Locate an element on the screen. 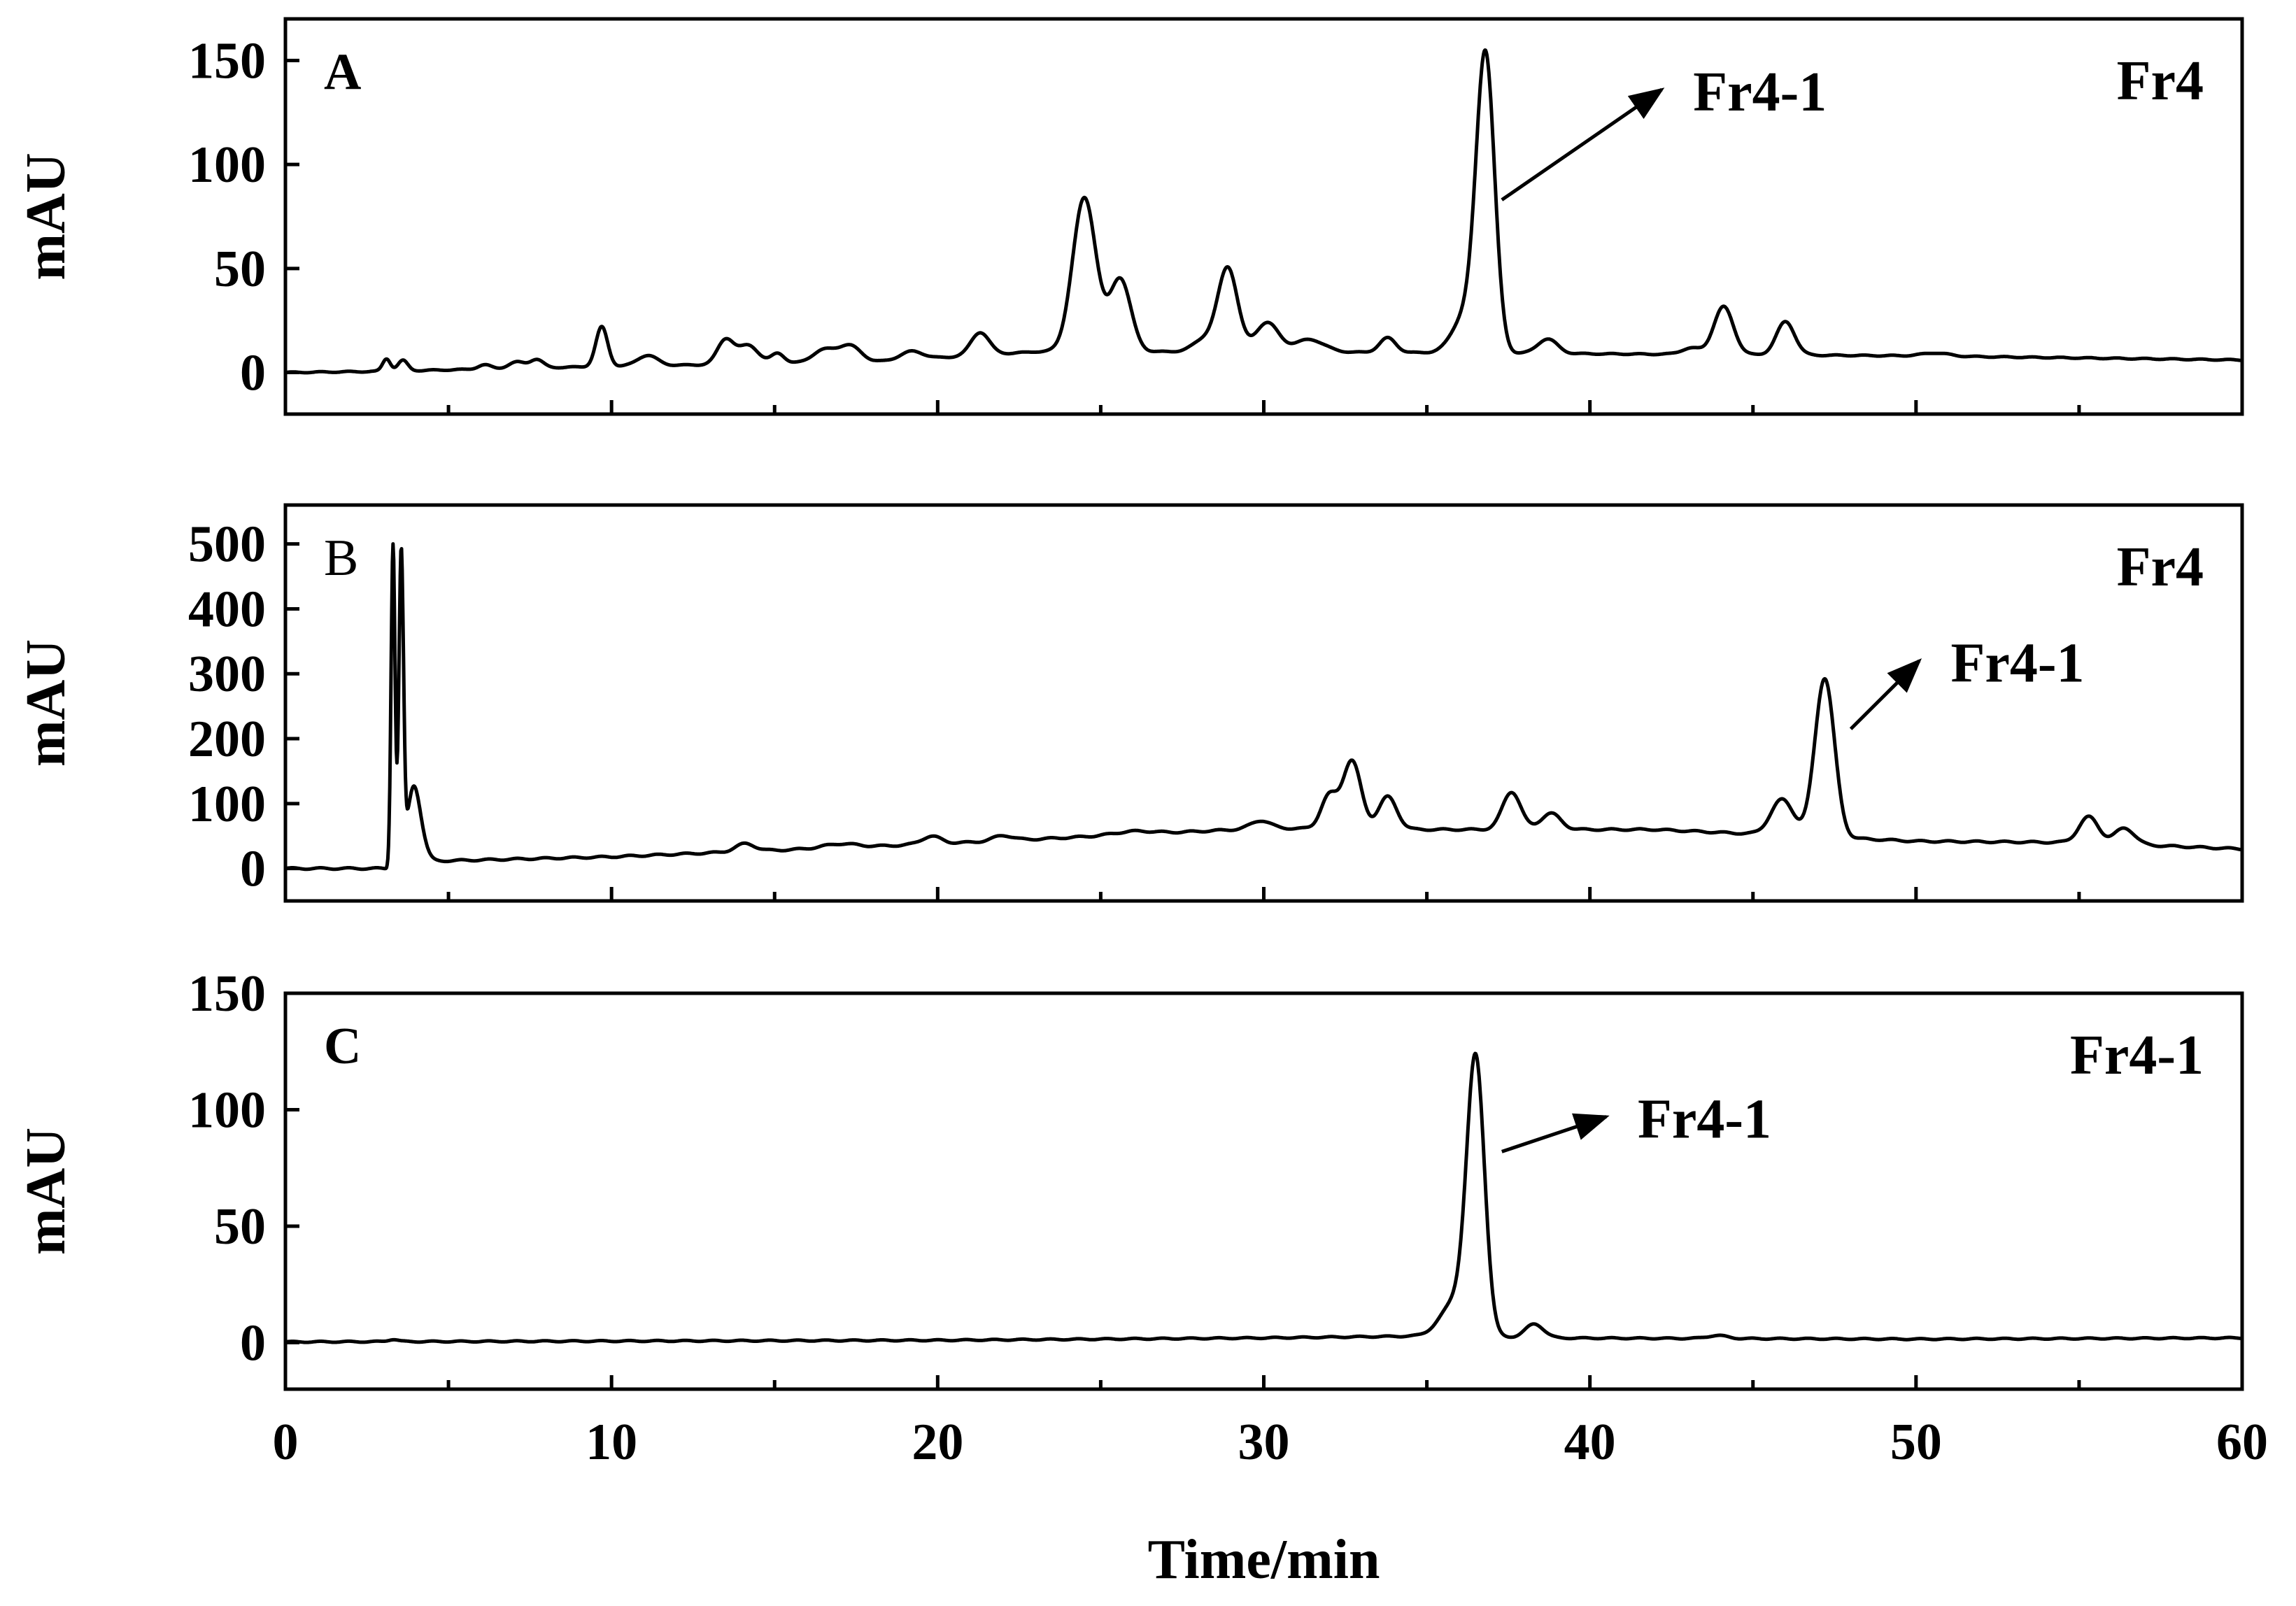 The image size is (2296, 1606). panel-label: B is located at coordinates (341, 558).